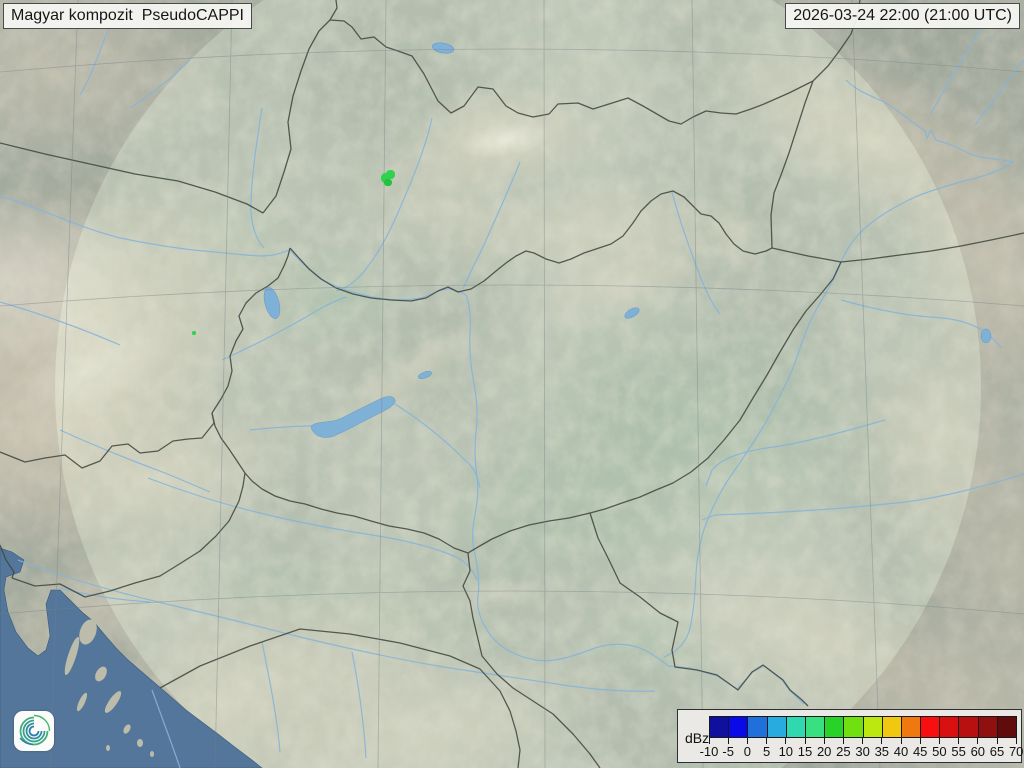 The width and height of the screenshot is (1024, 768). Describe the element at coordinates (709, 751) in the screenshot. I see `scale-tick-label: -10` at that location.